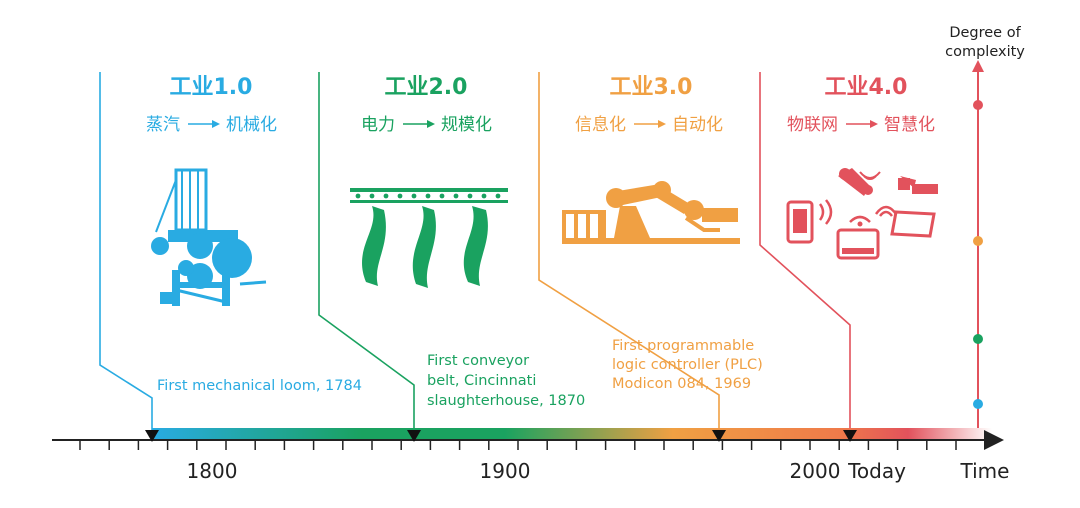 The height and width of the screenshot is (508, 1080). I want to click on tick-label-1900: 1900, so click(505, 471).